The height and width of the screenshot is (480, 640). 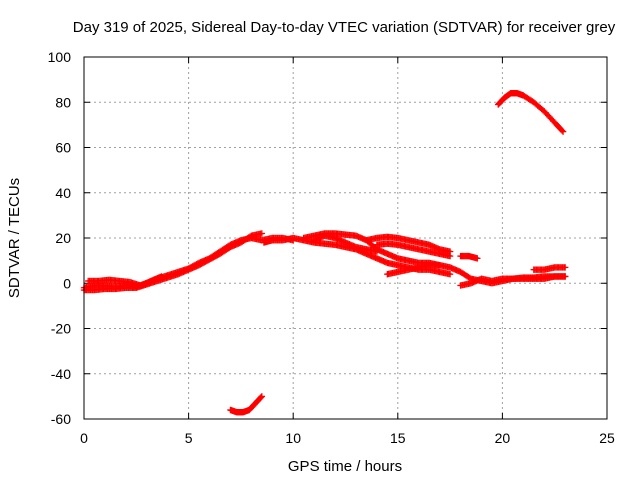 What do you see at coordinates (63, 238) in the screenshot?
I see `y-tick-label: 20` at bounding box center [63, 238].